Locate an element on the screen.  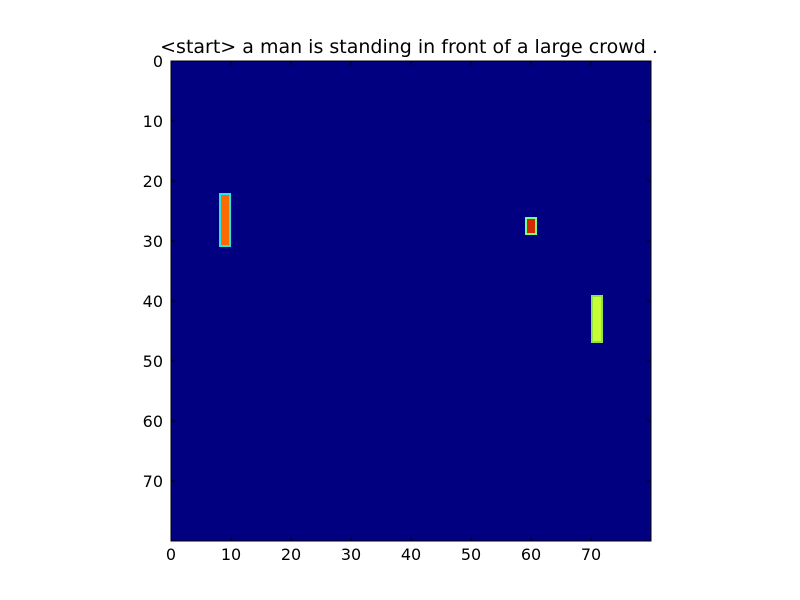
x-tick-label-30: 30 is located at coordinates (351, 554).